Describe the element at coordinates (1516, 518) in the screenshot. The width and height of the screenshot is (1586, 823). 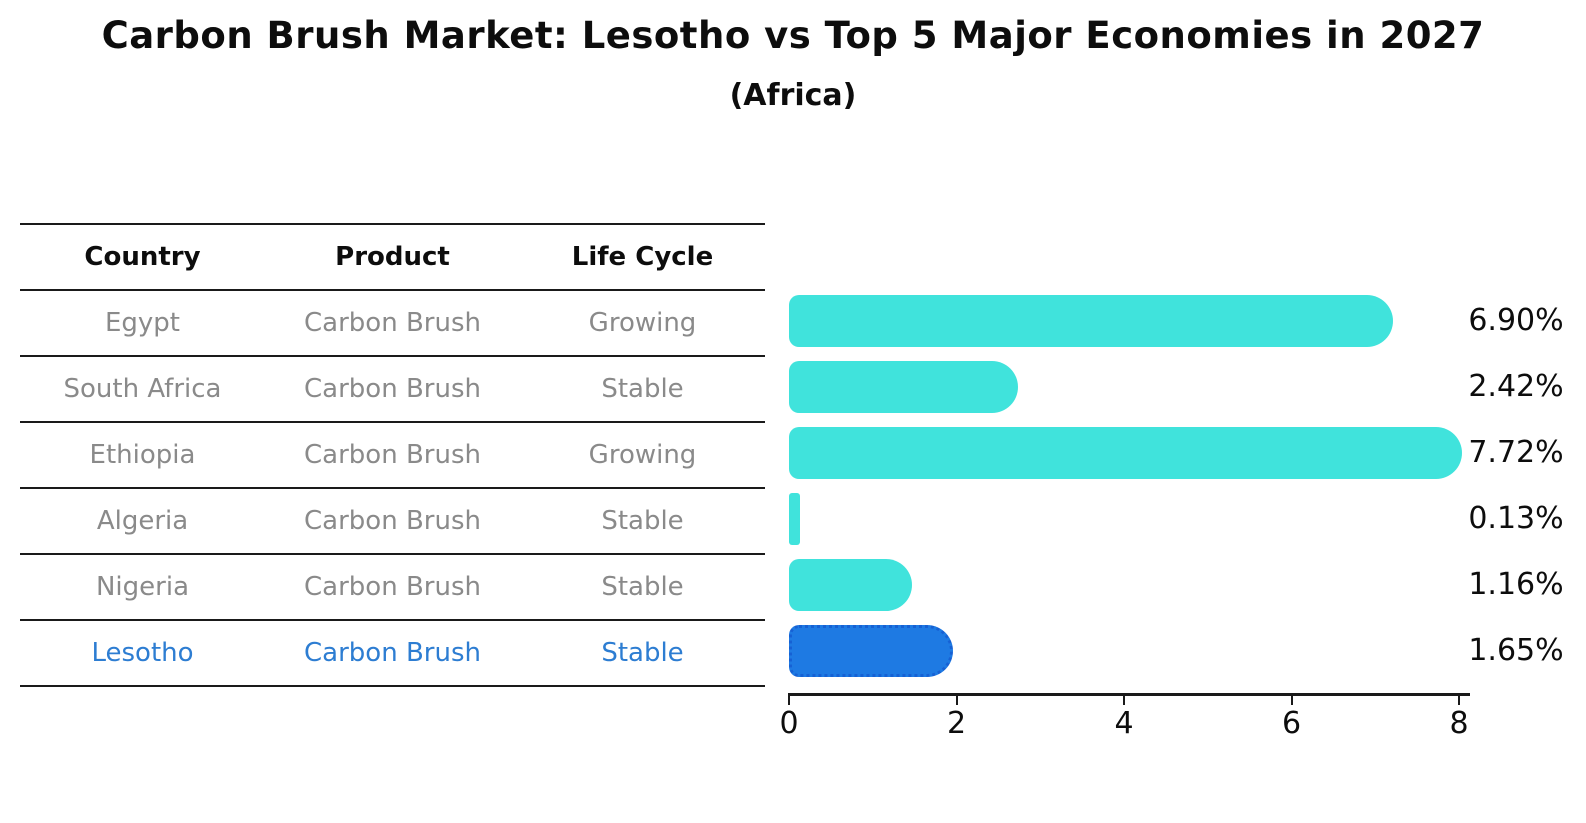
I see `bar-value-label: 0.13%` at that location.